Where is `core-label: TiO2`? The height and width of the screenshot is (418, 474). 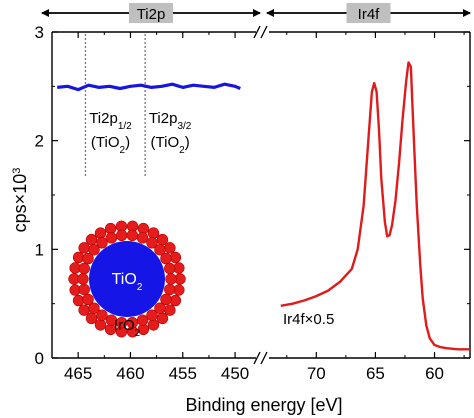 core-label: TiO2 is located at coordinates (127, 282).